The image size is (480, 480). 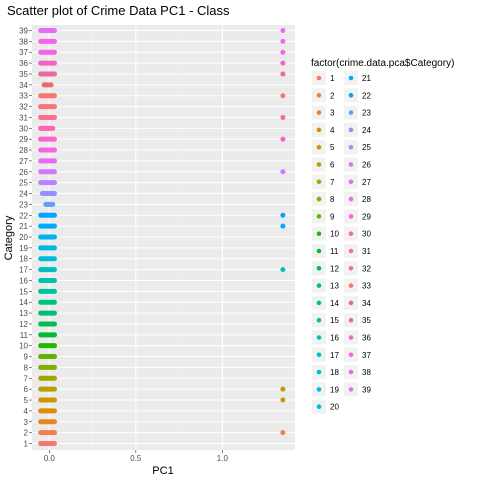 I want to click on x-tick-label: 0.0, so click(x=50, y=458).